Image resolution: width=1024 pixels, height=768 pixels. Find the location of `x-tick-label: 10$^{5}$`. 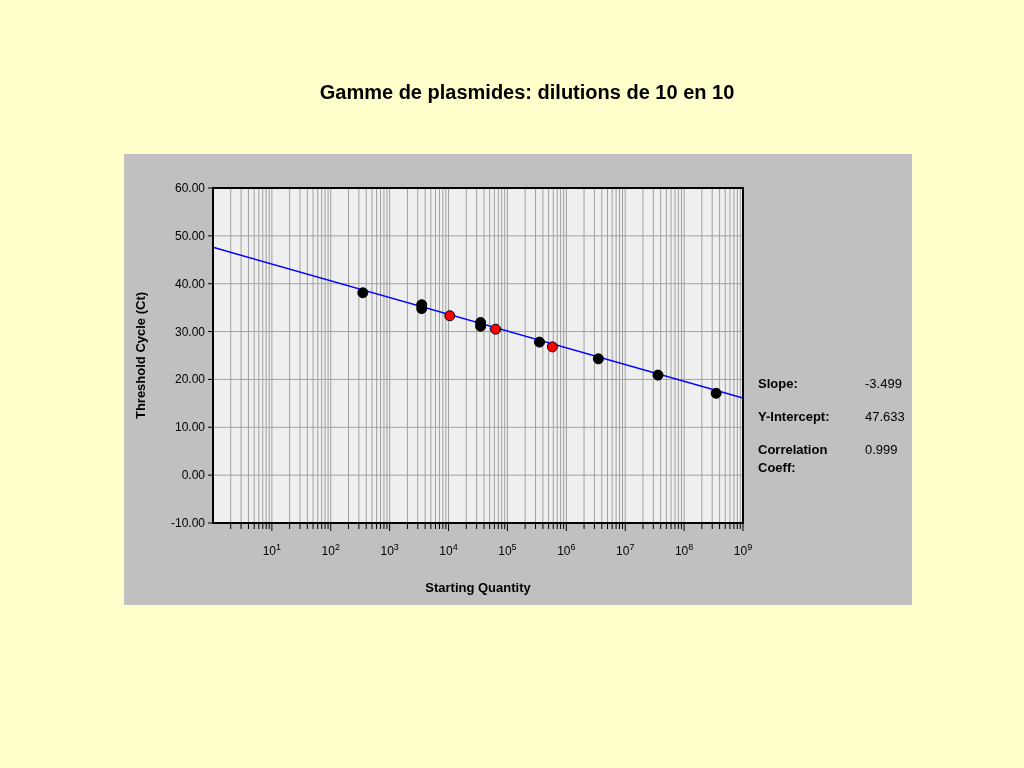

x-tick-label: 10$^{5}$ is located at coordinates (507, 550).